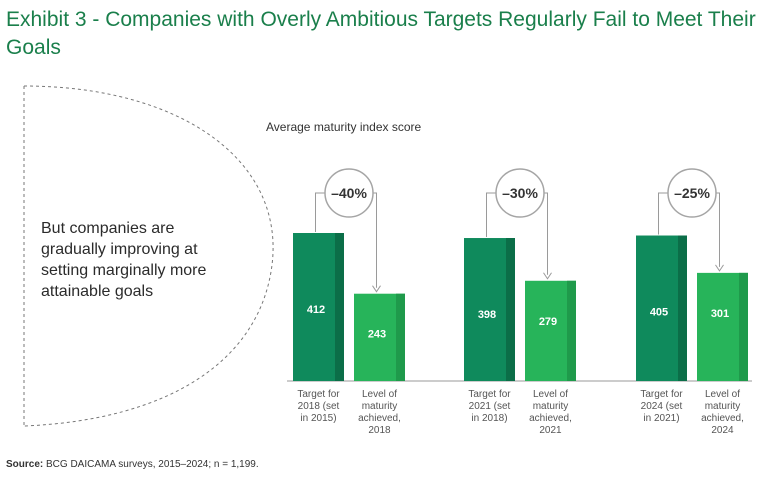 This screenshot has width=768, height=480. Describe the element at coordinates (318, 406) in the screenshot. I see `target-category-label-0: Target for 2018 (set in 2015)` at that location.